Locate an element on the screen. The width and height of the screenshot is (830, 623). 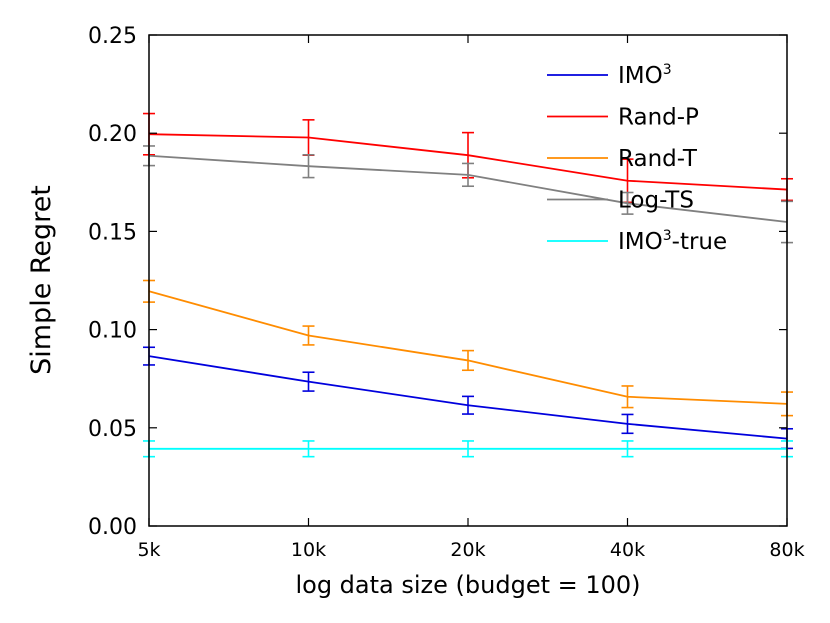
y-tick-label: 0.10 is located at coordinates (112, 331).